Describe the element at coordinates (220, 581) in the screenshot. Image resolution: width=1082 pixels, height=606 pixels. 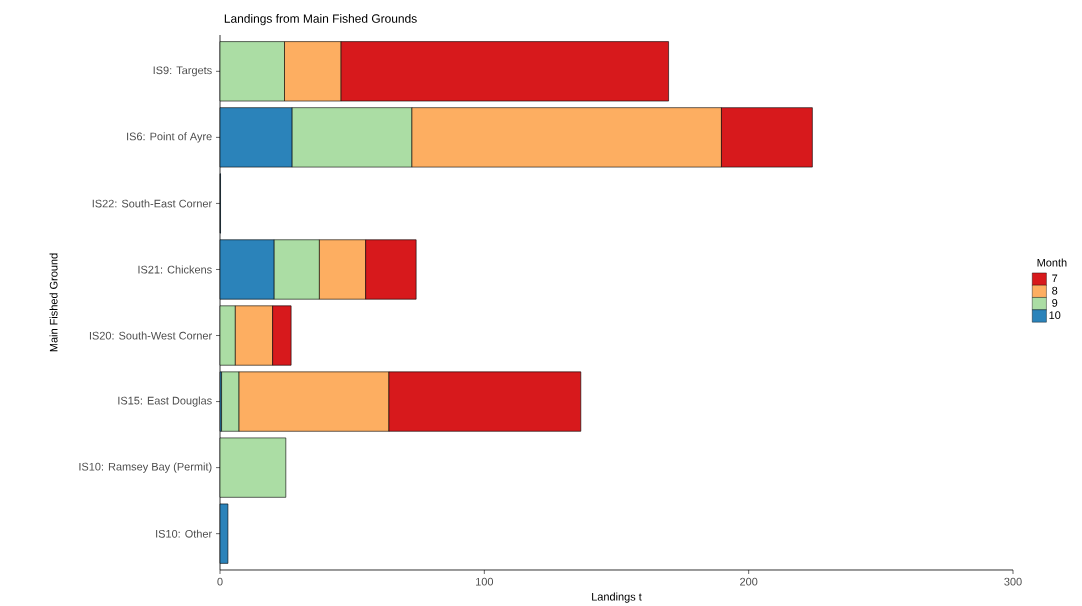
I see `x-tick-label: 0` at that location.